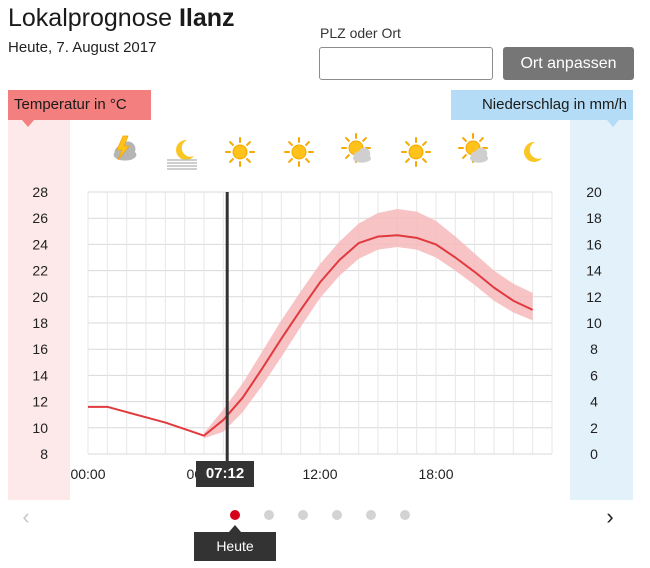  Describe the element at coordinates (328, 151) in the screenshot. I see `weather-icons-row` at that location.